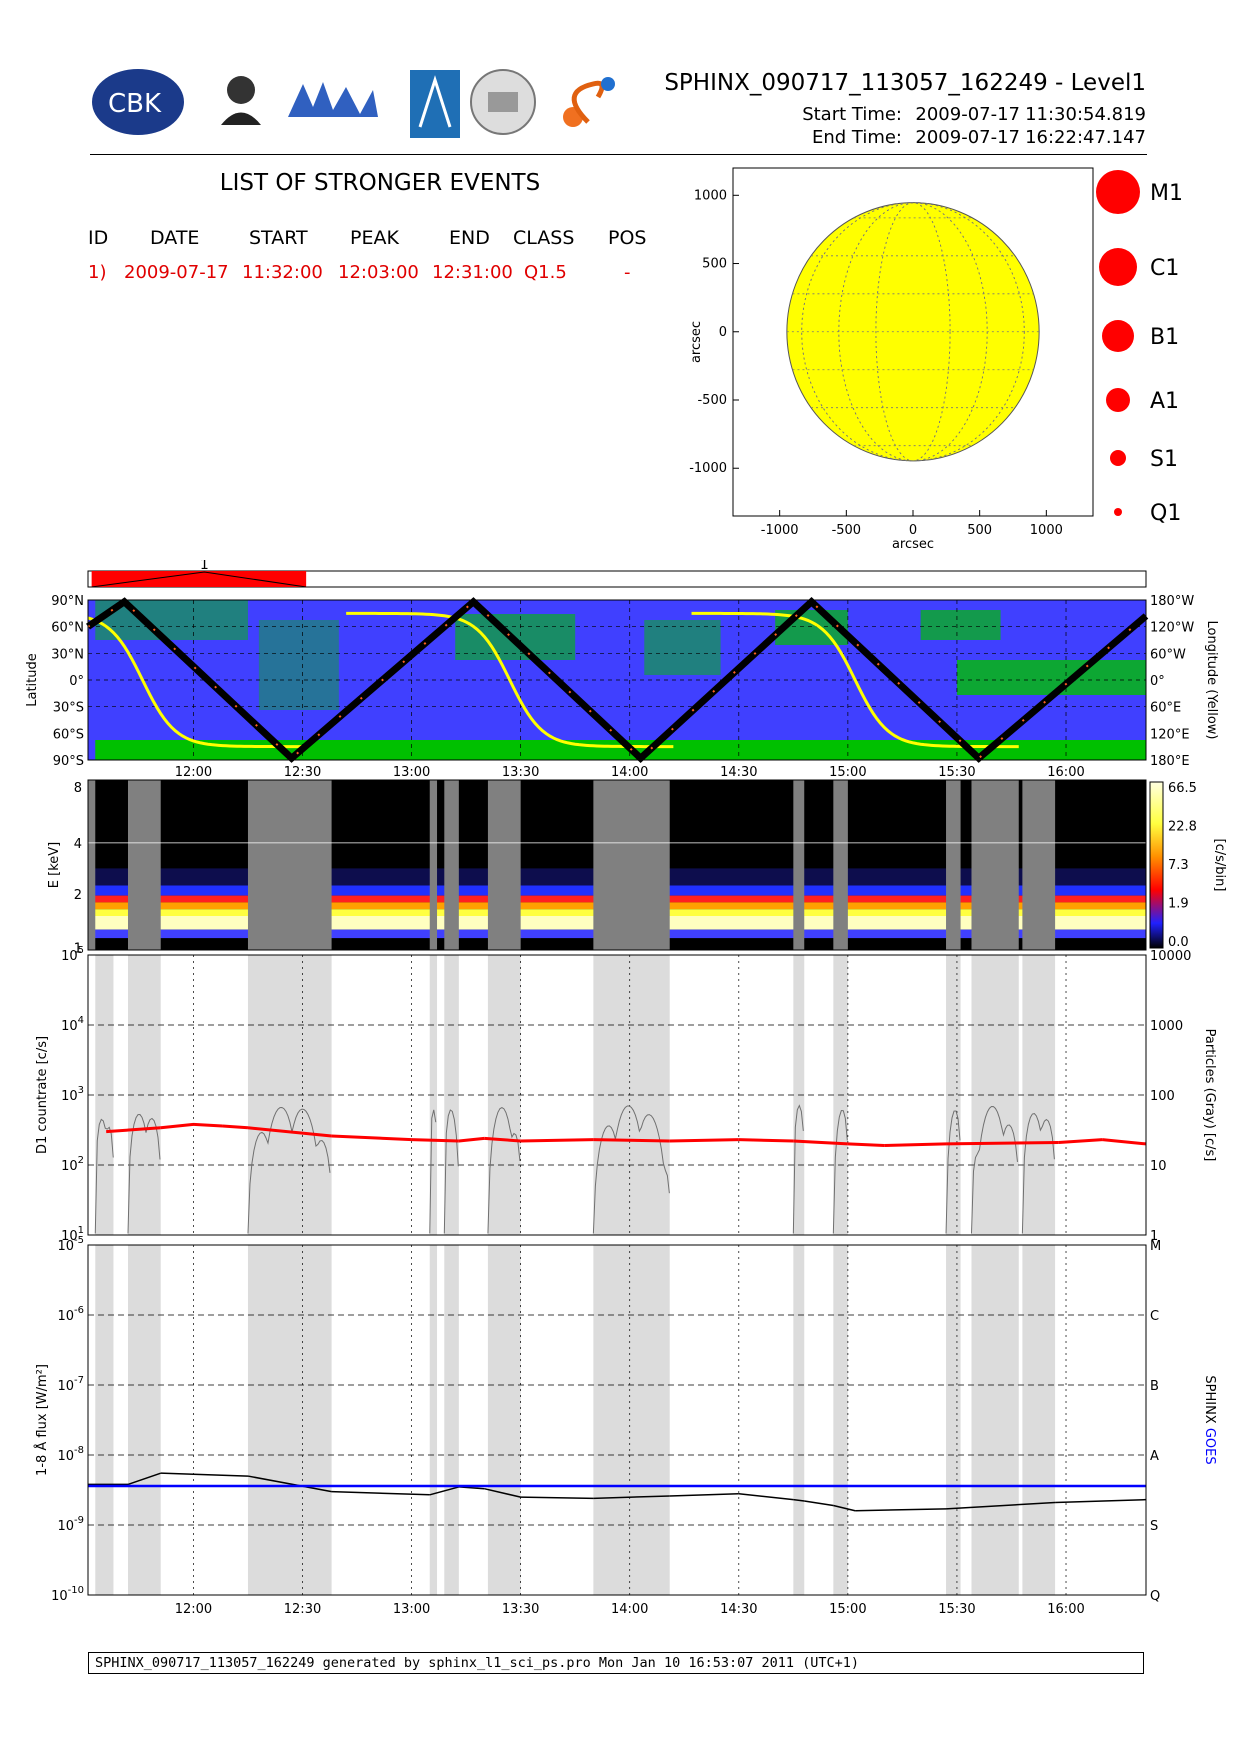 This screenshot has width=1240, height=1754. What do you see at coordinates (374, 238) in the screenshot?
I see `col-peak: PEAK` at bounding box center [374, 238].